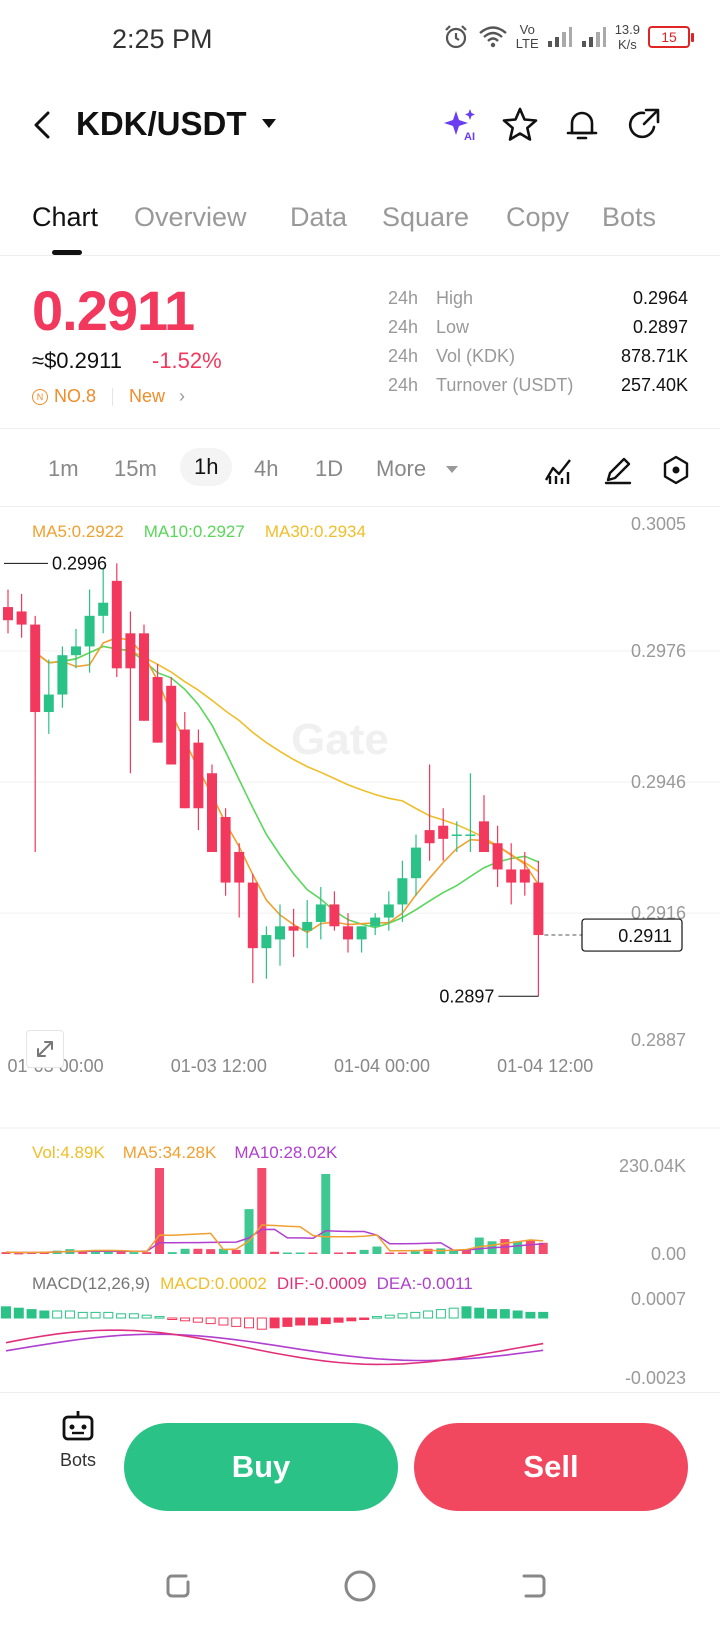 Image resolution: width=720 pixels, height=1640 pixels. Describe the element at coordinates (360, 125) in the screenshot. I see `header: KDK/USDT AI` at that location.